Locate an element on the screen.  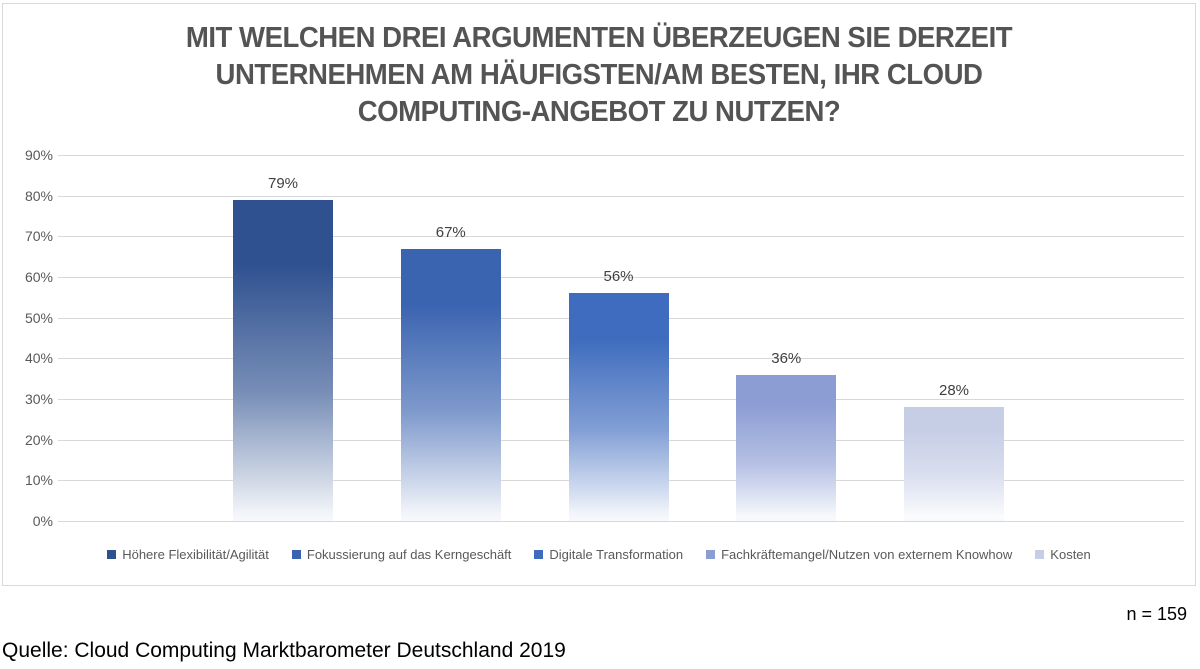
bar-value-label: 56% is located at coordinates (618, 277).